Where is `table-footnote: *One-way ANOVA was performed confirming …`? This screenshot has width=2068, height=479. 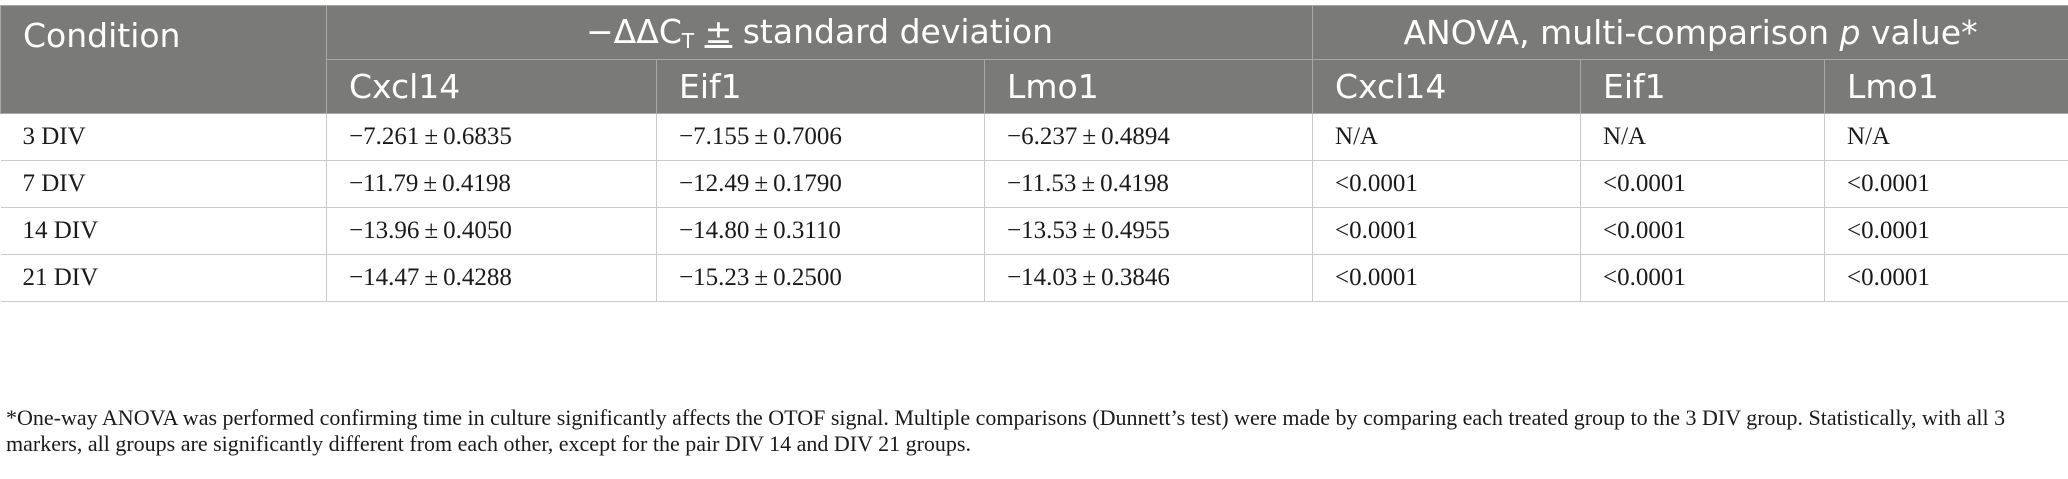 table-footnote: *One-way ANOVA was performed confirming … is located at coordinates (1006, 430).